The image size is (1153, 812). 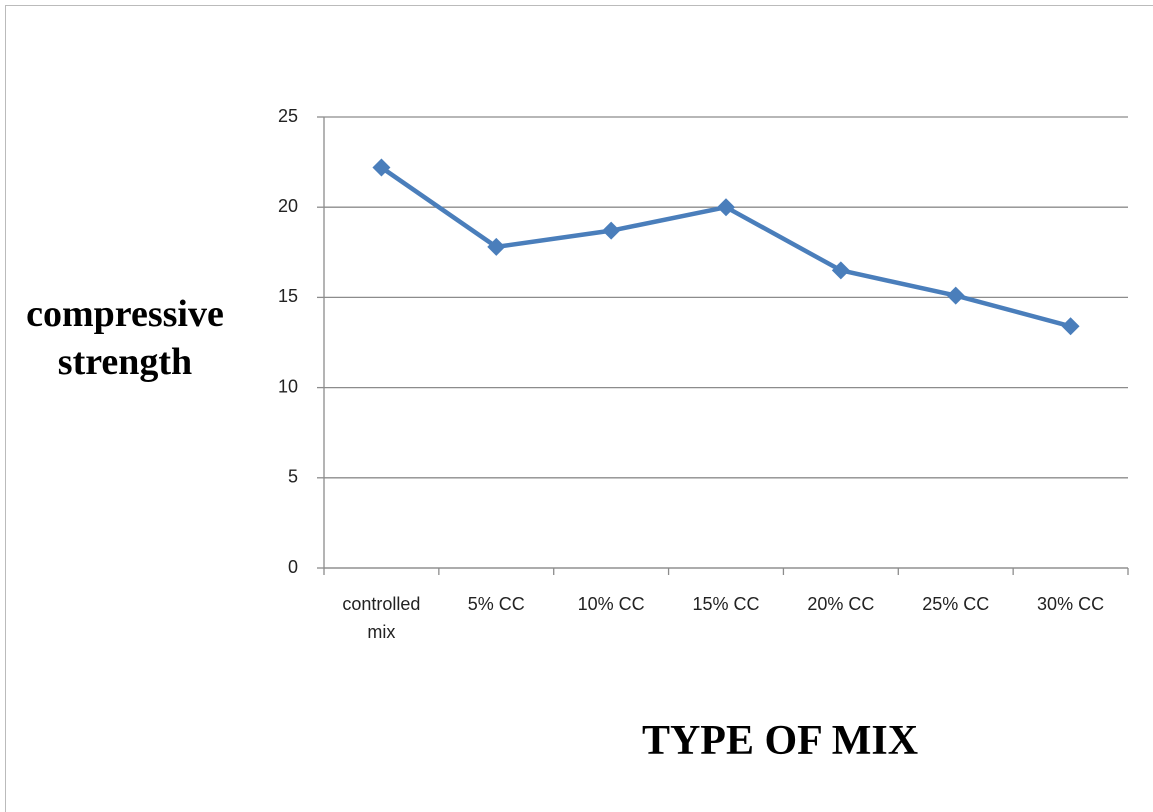 I want to click on y-tick-label: 5, so click(x=293, y=477).